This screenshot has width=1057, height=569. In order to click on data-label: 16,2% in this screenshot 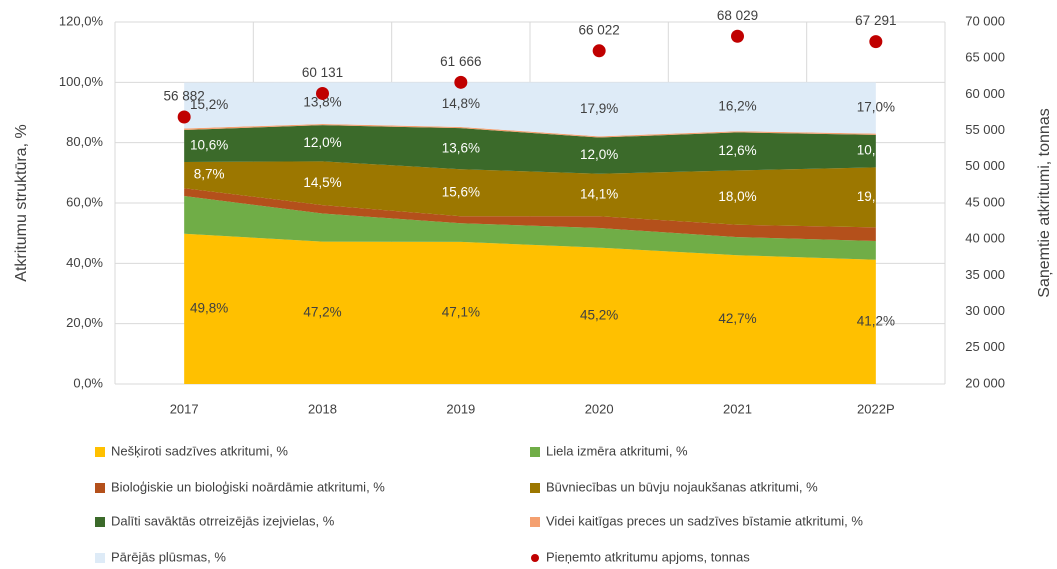, I will do `click(737, 105)`.